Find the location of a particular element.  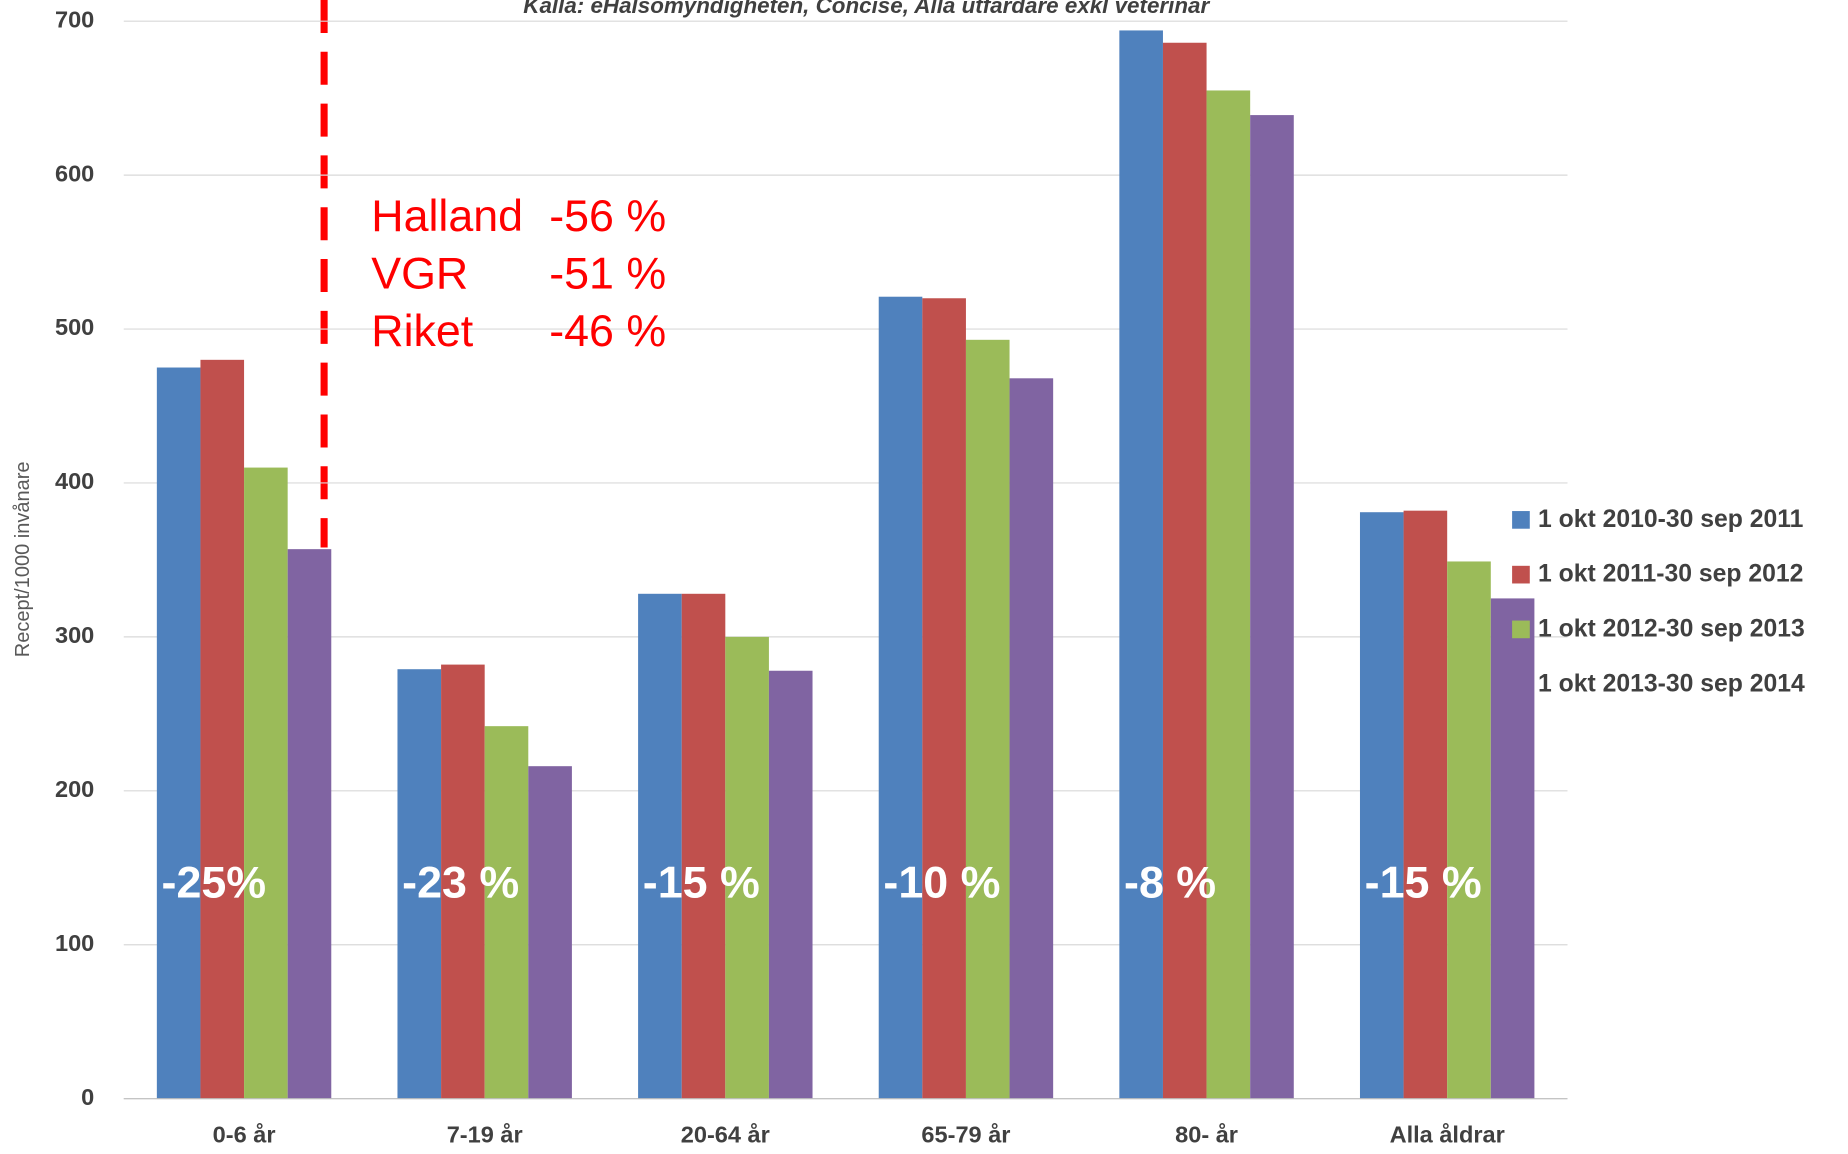

change-label: -10 % is located at coordinates (941, 882).